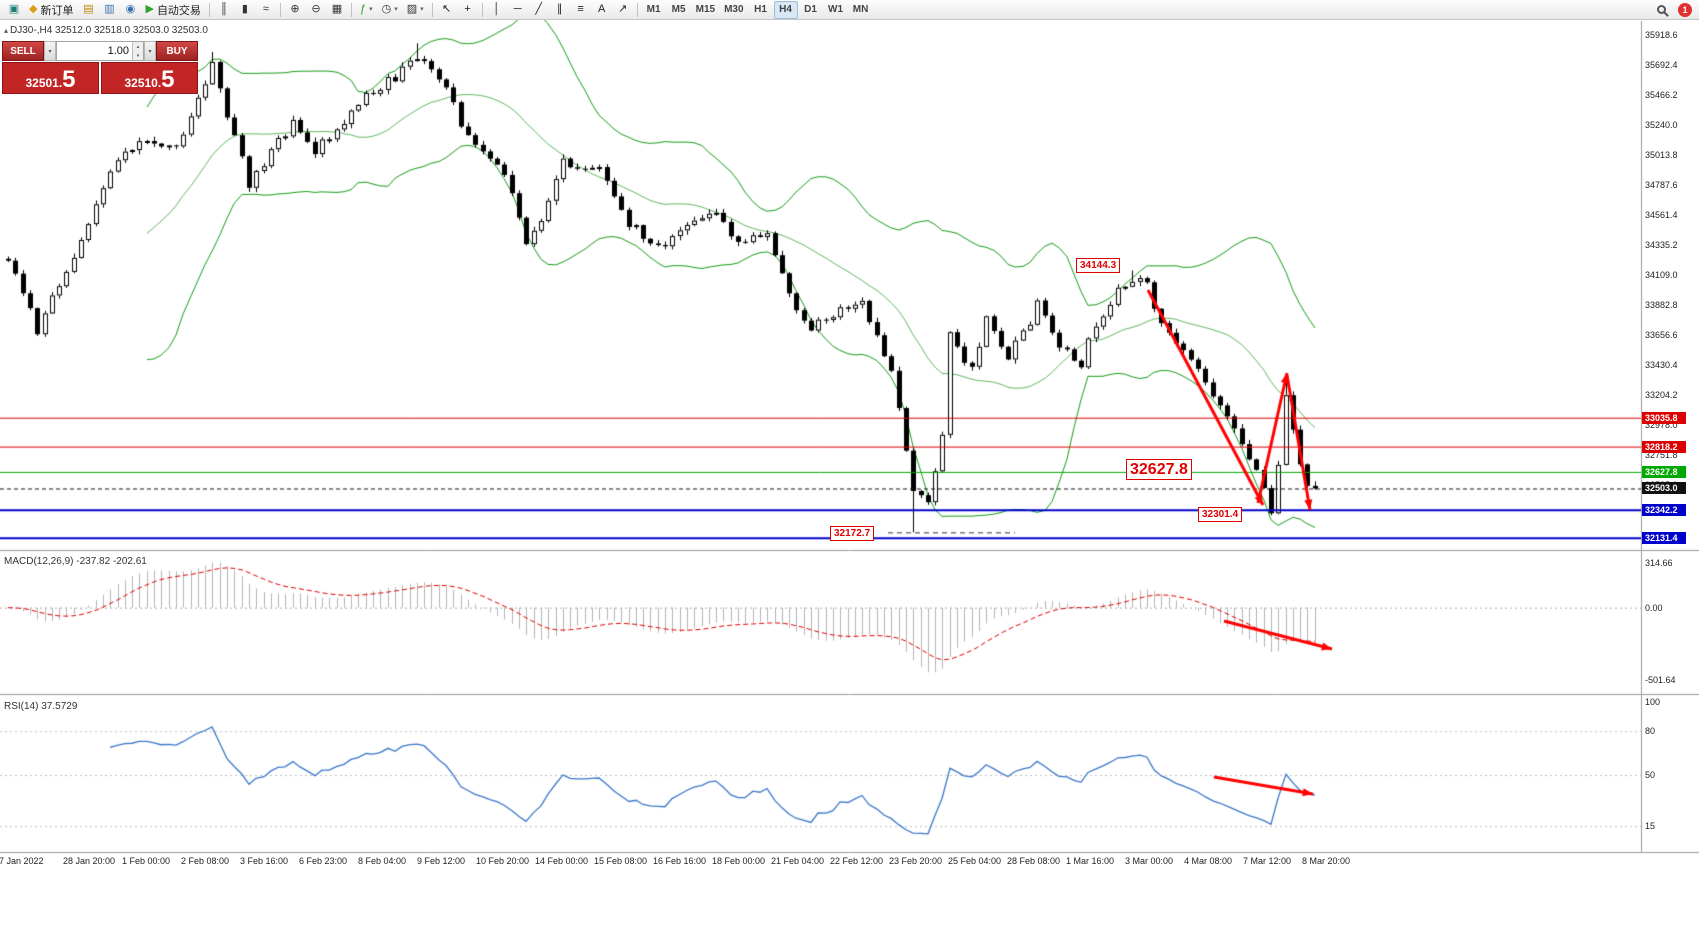 The height and width of the screenshot is (944, 1699). I want to click on annotation-swing-high: 34144.3, so click(1098, 265).